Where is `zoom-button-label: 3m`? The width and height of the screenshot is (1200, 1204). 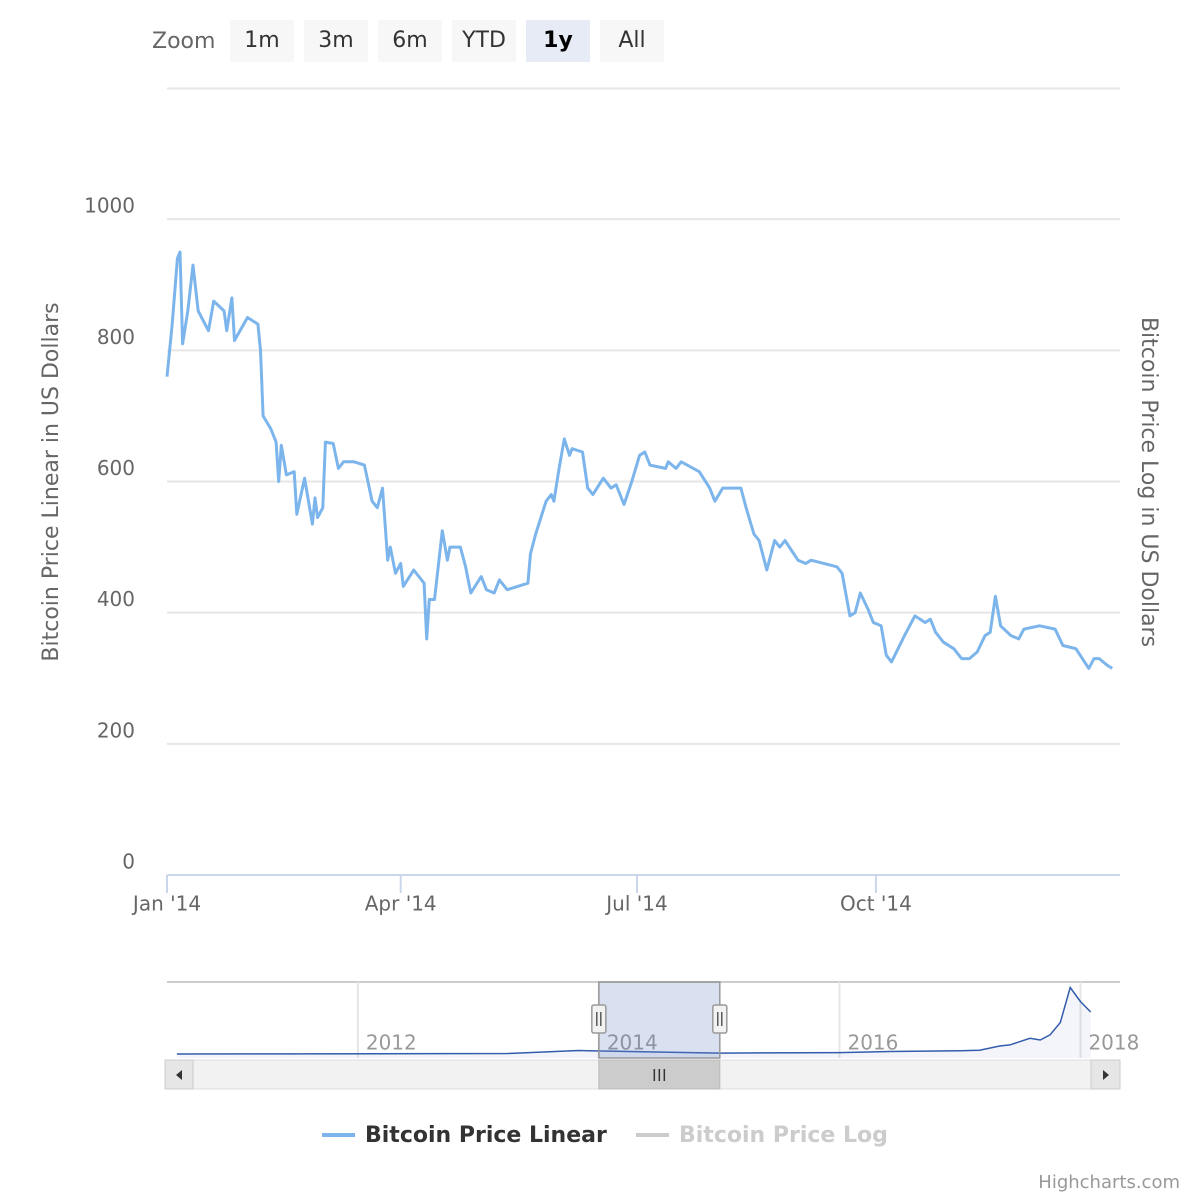 zoom-button-label: 3m is located at coordinates (335, 40).